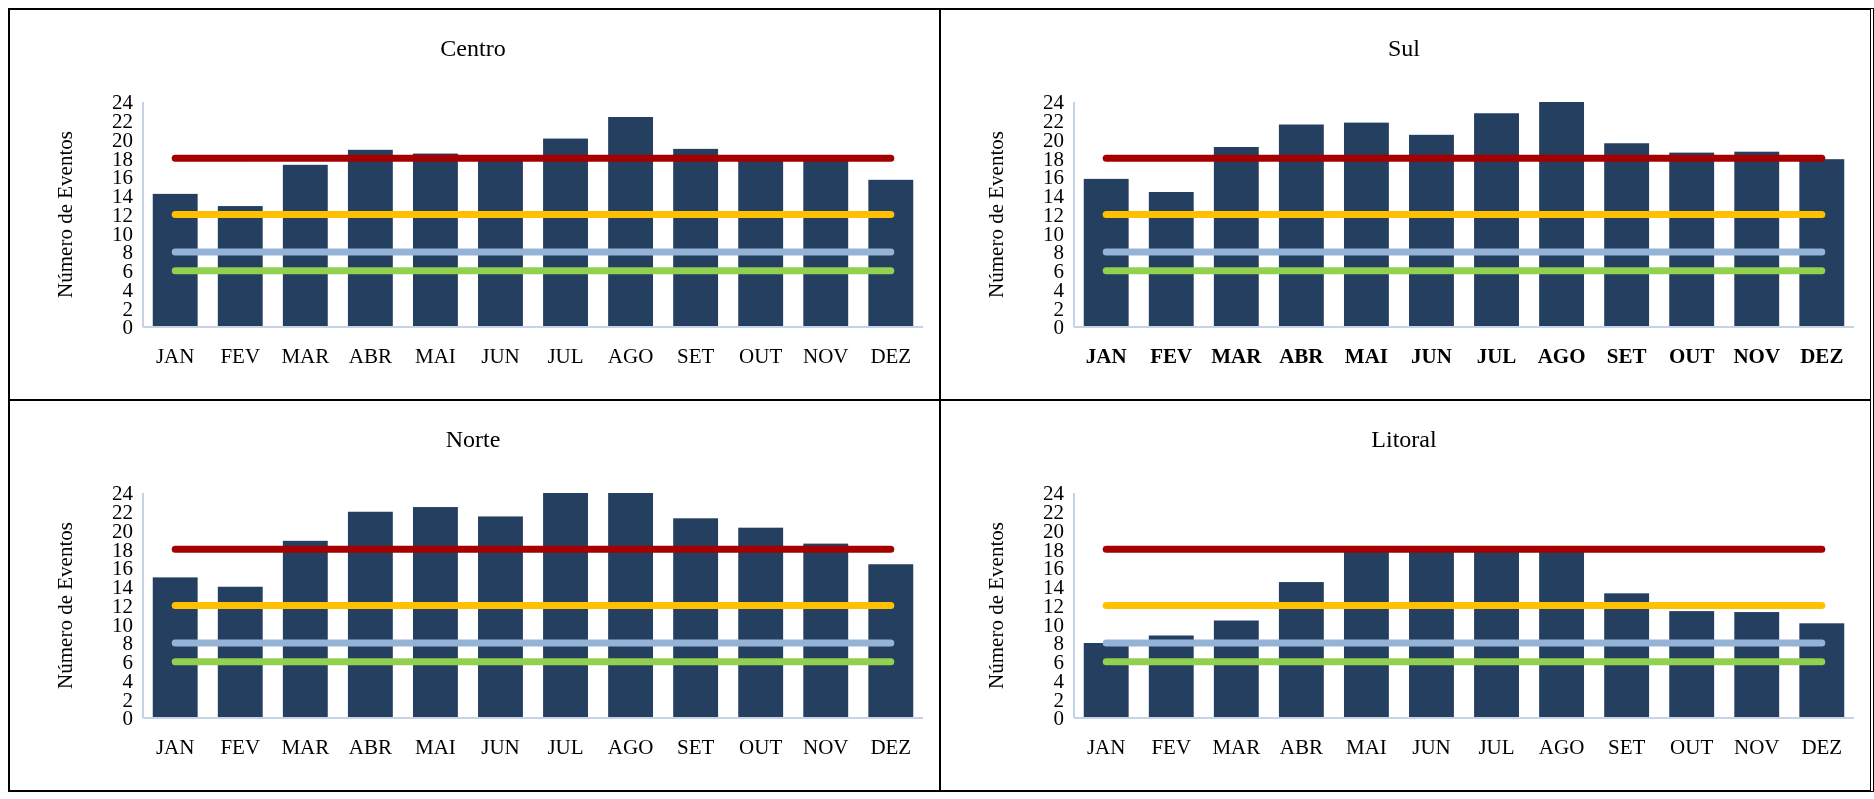 This screenshot has height=799, width=1874. Describe the element at coordinates (1404, 439) in the screenshot. I see `chart-title: Litoral` at that location.